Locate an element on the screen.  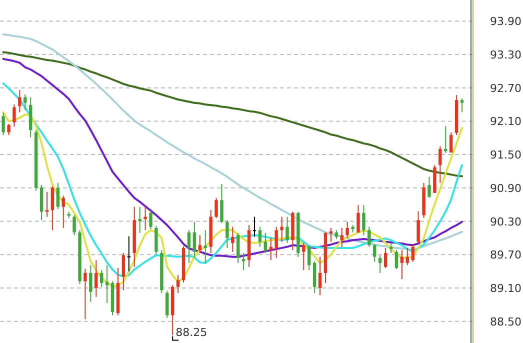
y-tick-label: 89.70 is located at coordinates (506, 255).